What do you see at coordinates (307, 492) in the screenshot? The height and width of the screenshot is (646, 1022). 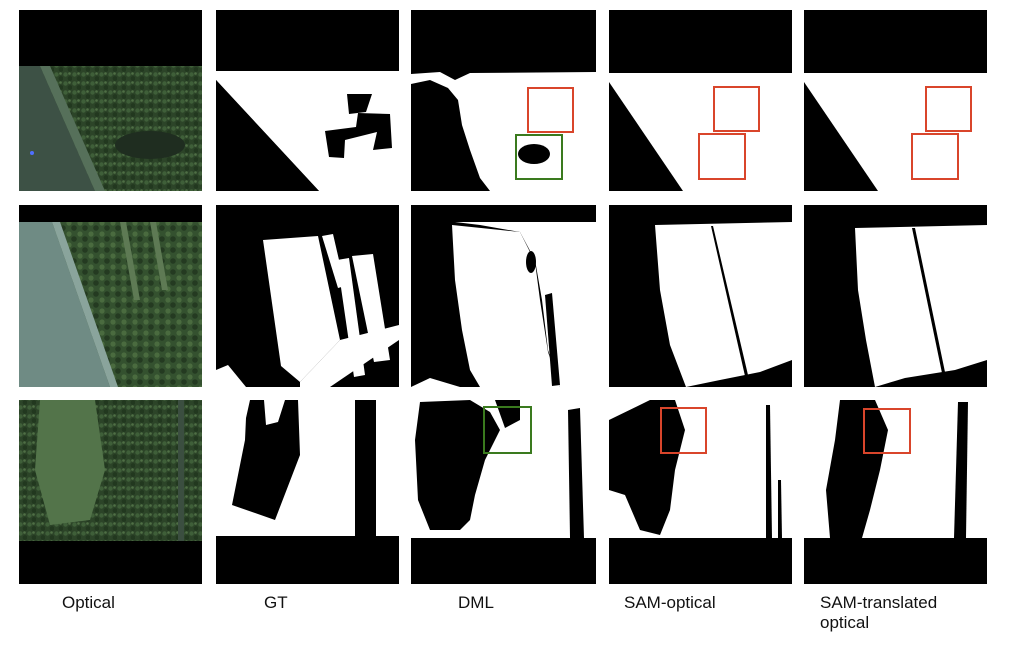 I see `gt-mask-row3` at bounding box center [307, 492].